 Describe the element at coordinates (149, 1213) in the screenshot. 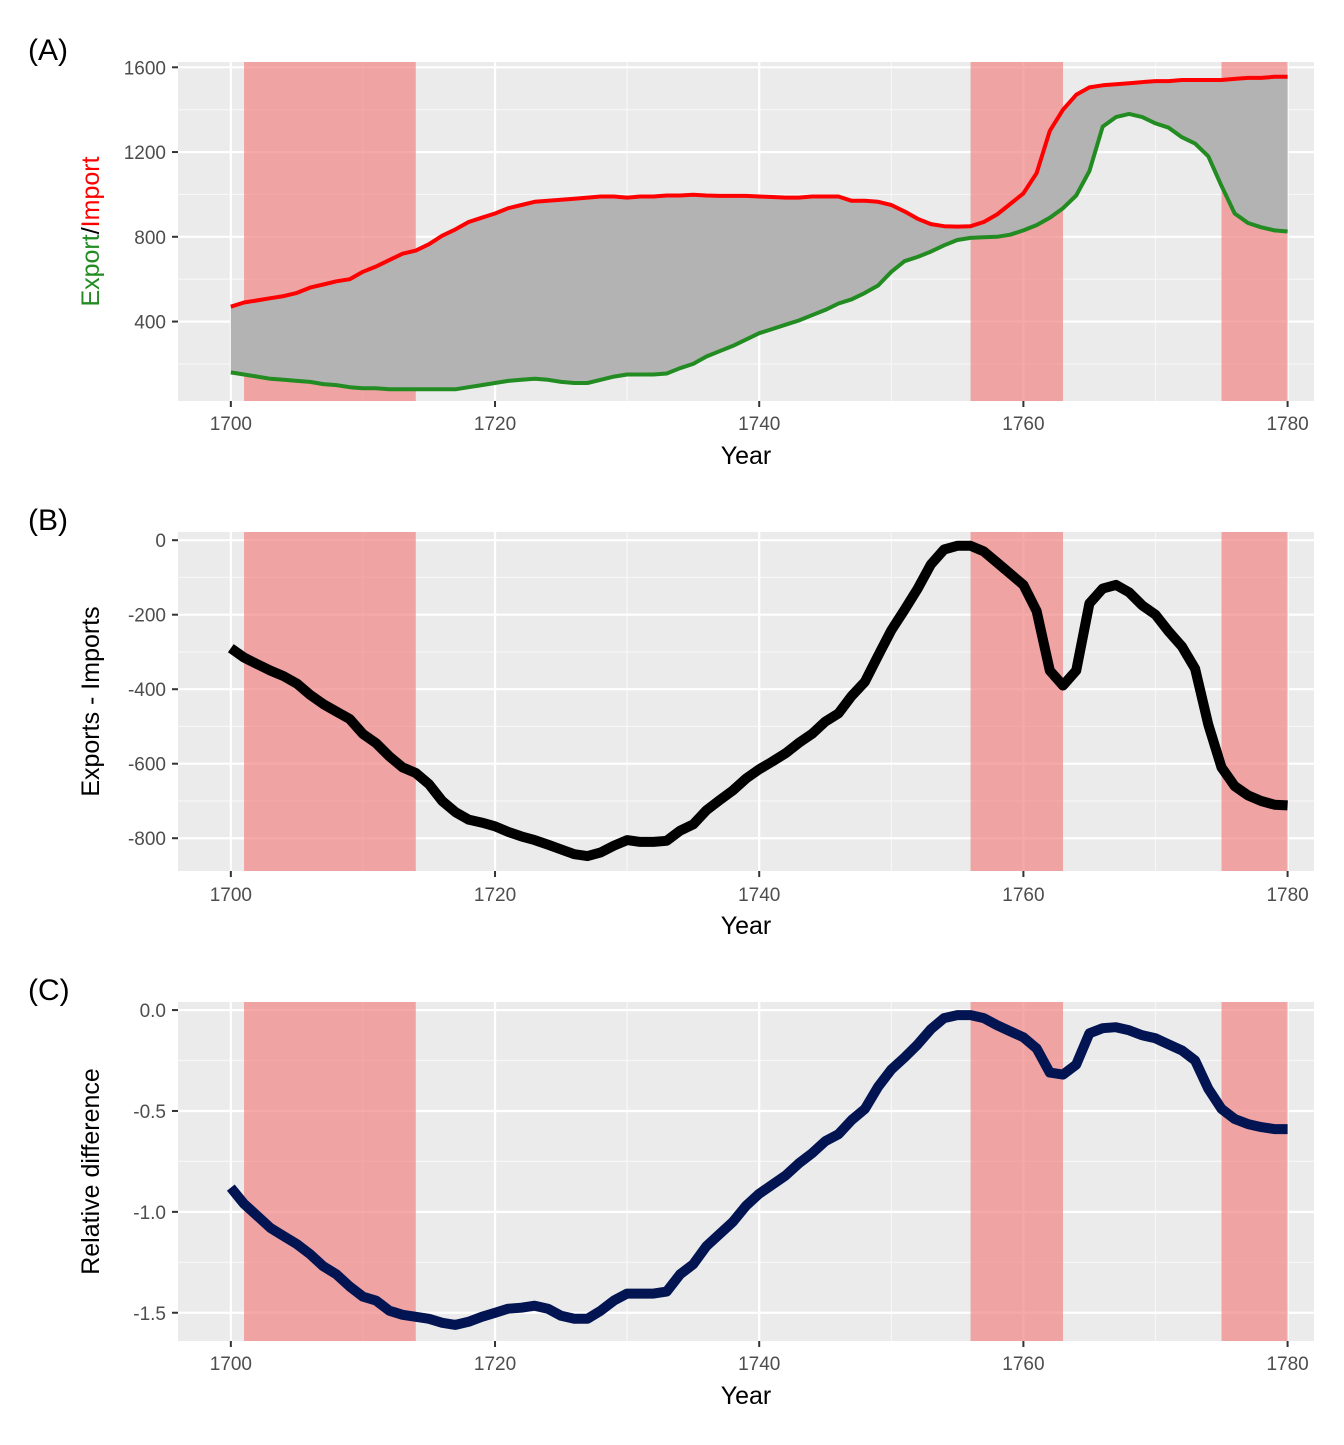

I see `y-tick-label: -1.0` at that location.